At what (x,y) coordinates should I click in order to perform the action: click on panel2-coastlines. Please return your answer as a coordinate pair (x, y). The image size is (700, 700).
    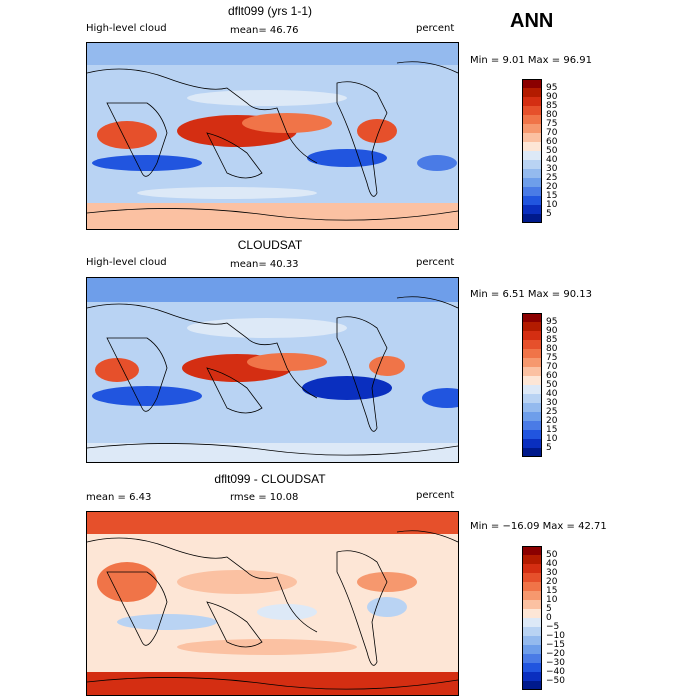
    Looking at the image, I should click on (272, 376).